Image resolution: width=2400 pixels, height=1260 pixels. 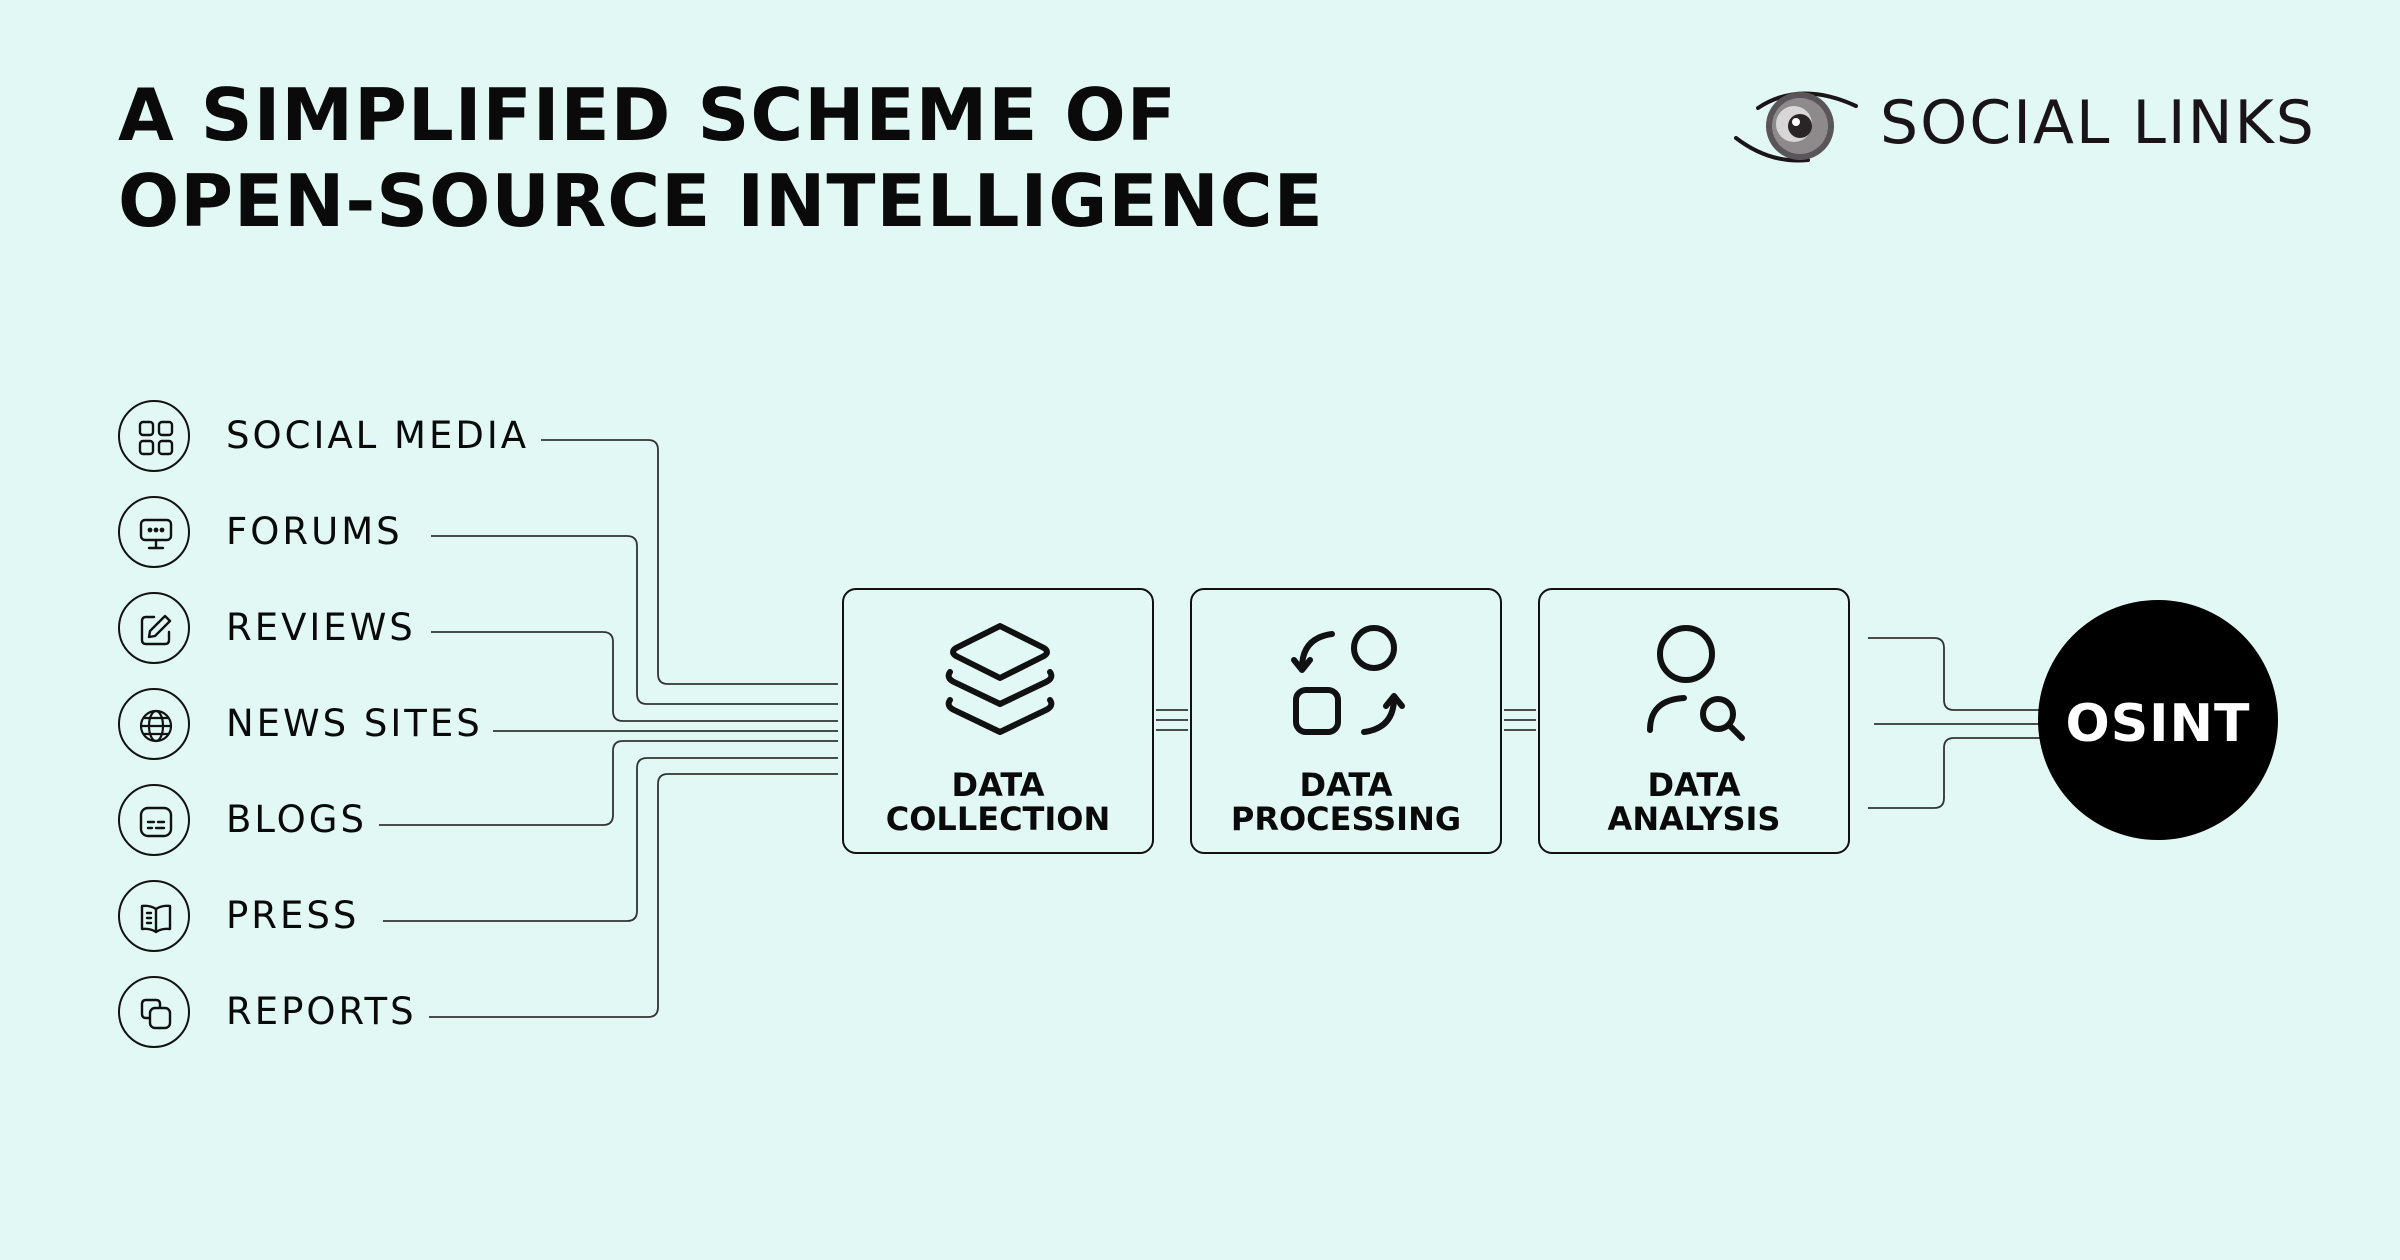 I want to click on osint-circle: OSINT, so click(x=2158, y=720).